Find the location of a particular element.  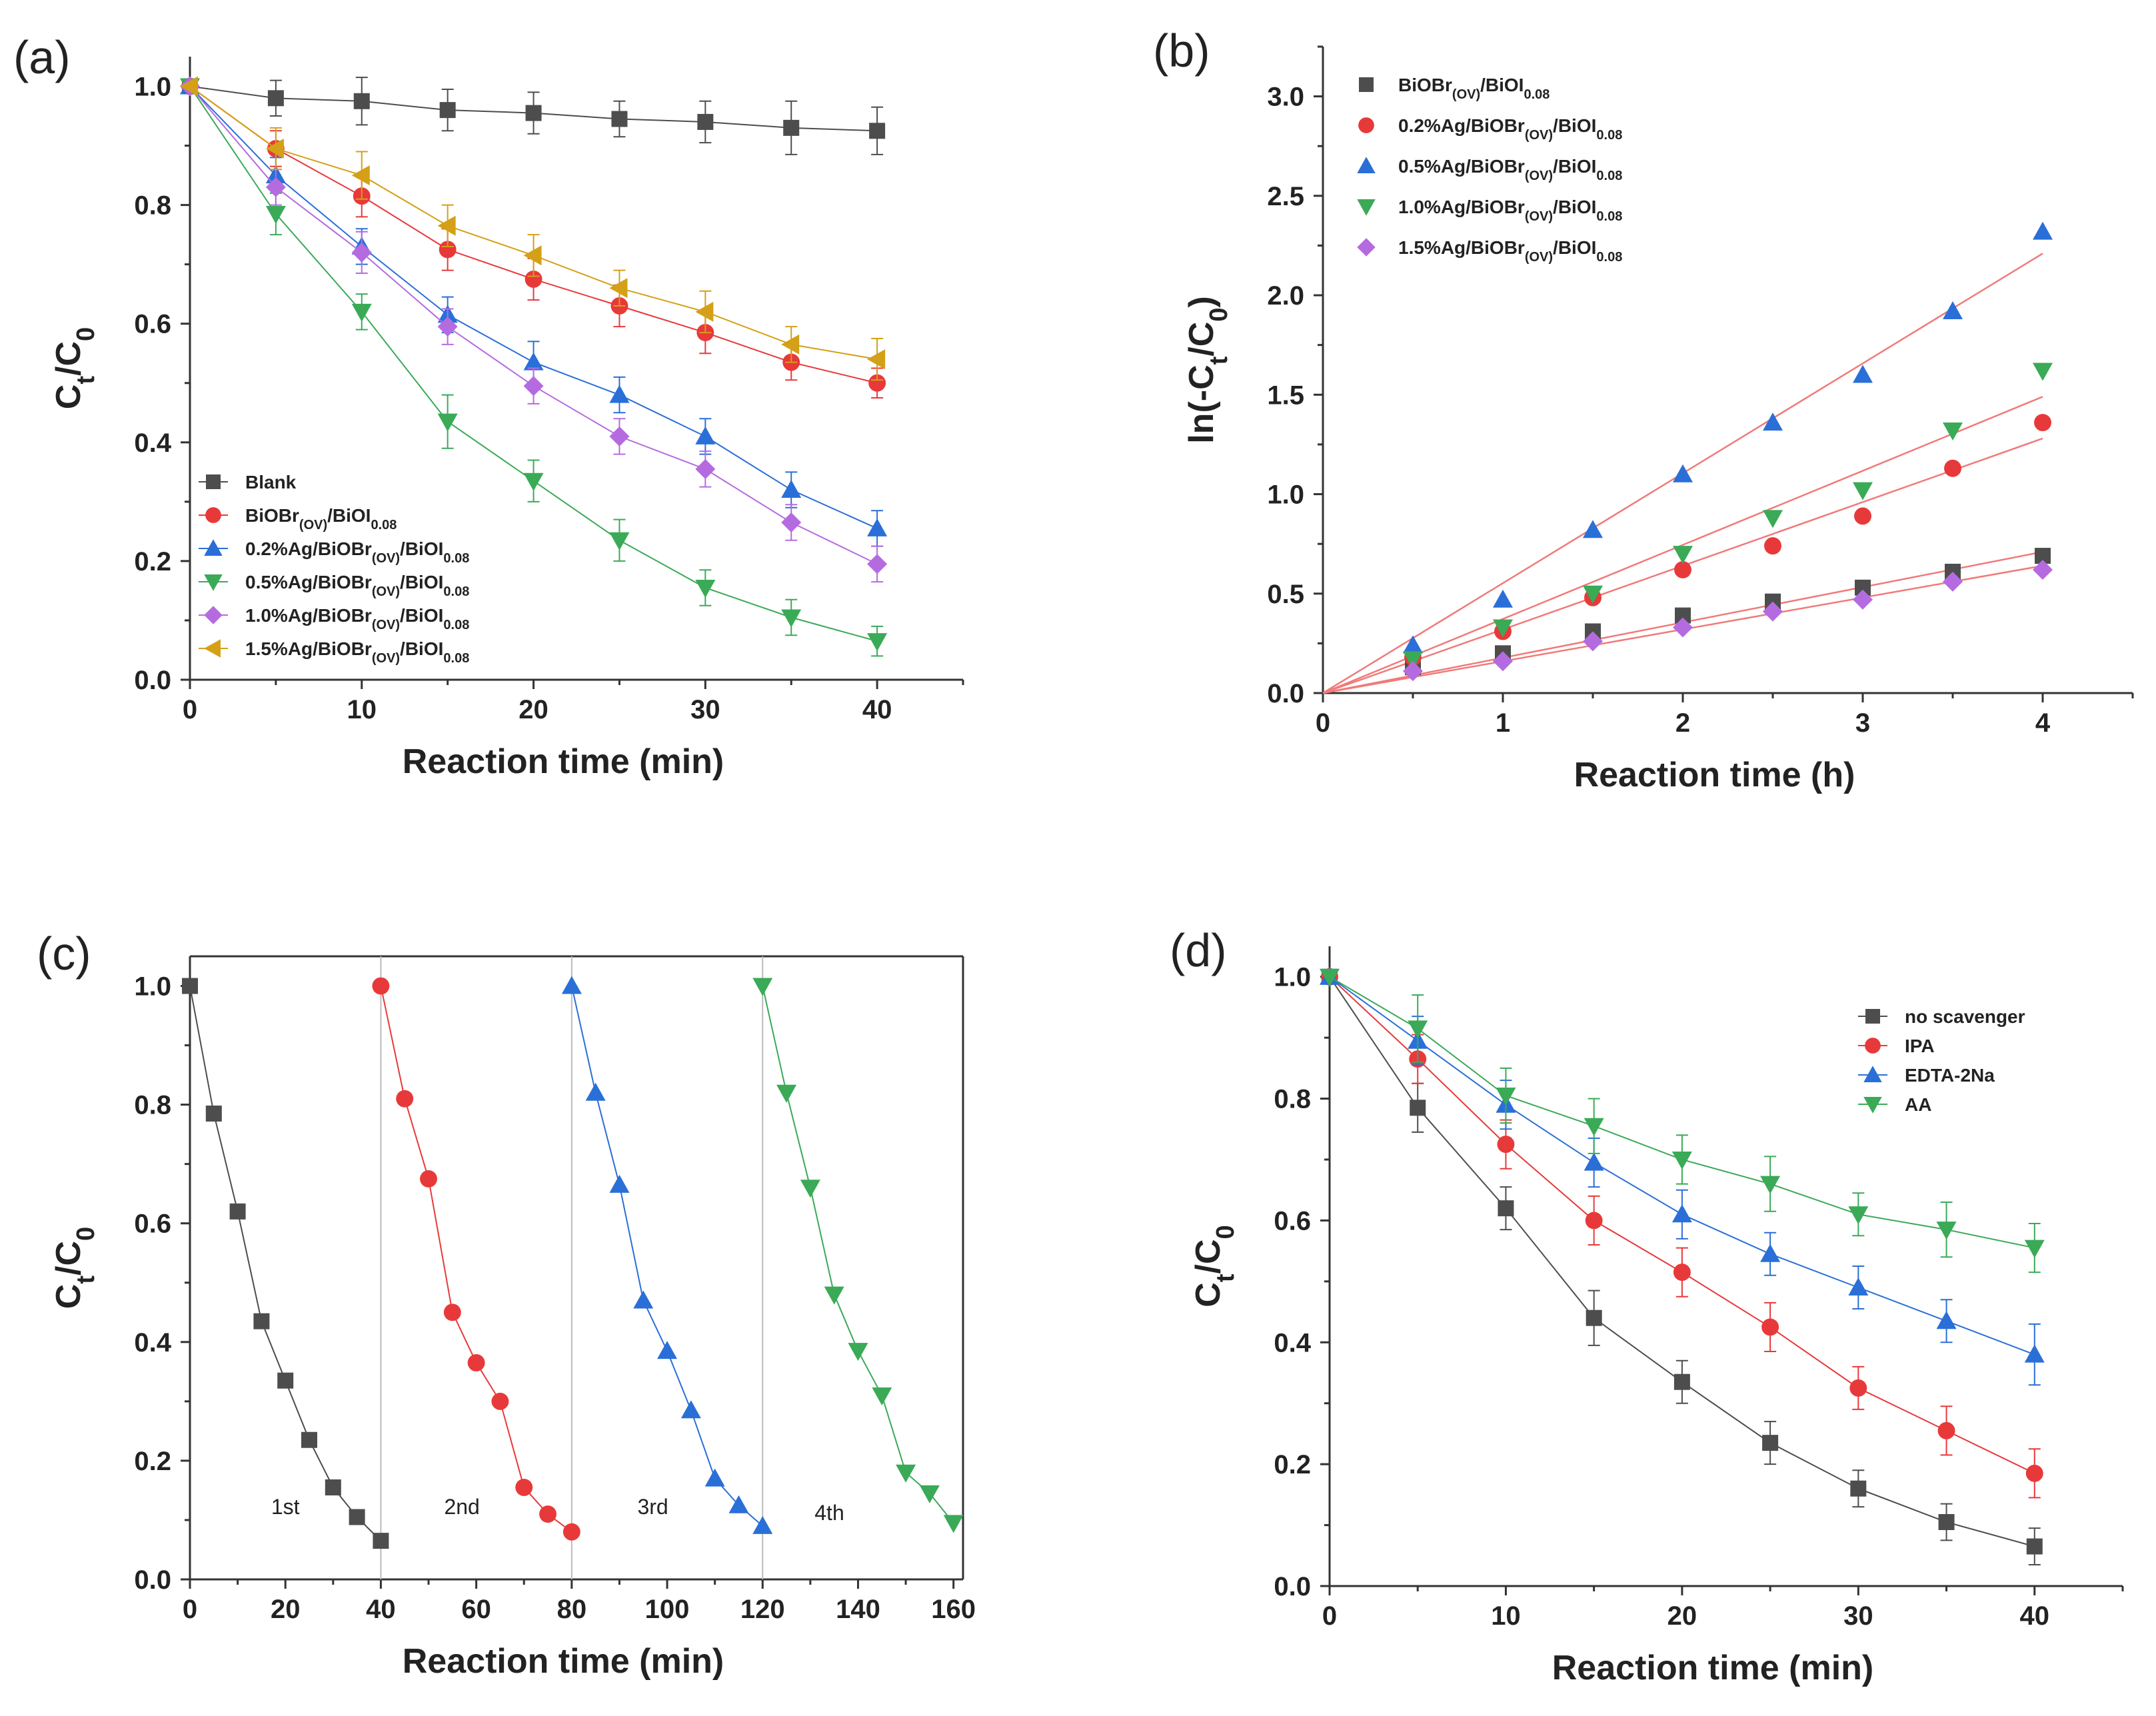

legend-label: AA is located at coordinates (1918, 1104).